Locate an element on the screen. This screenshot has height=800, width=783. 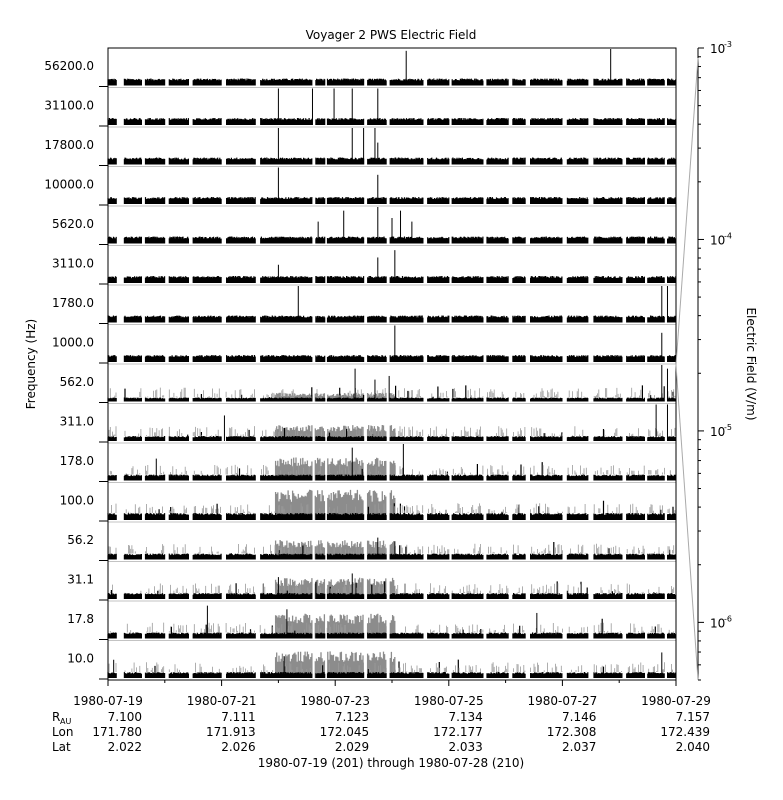
colorbar: 10-310-410-510-6 is located at coordinates (703, 360).